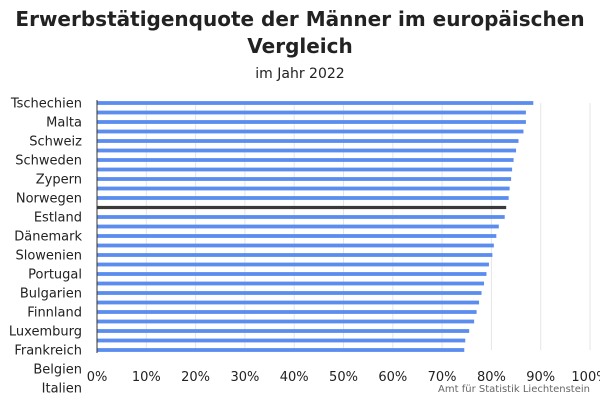 The image size is (600, 400). What do you see at coordinates (48, 256) in the screenshot?
I see `y-category-label: Slowenien` at bounding box center [48, 256].